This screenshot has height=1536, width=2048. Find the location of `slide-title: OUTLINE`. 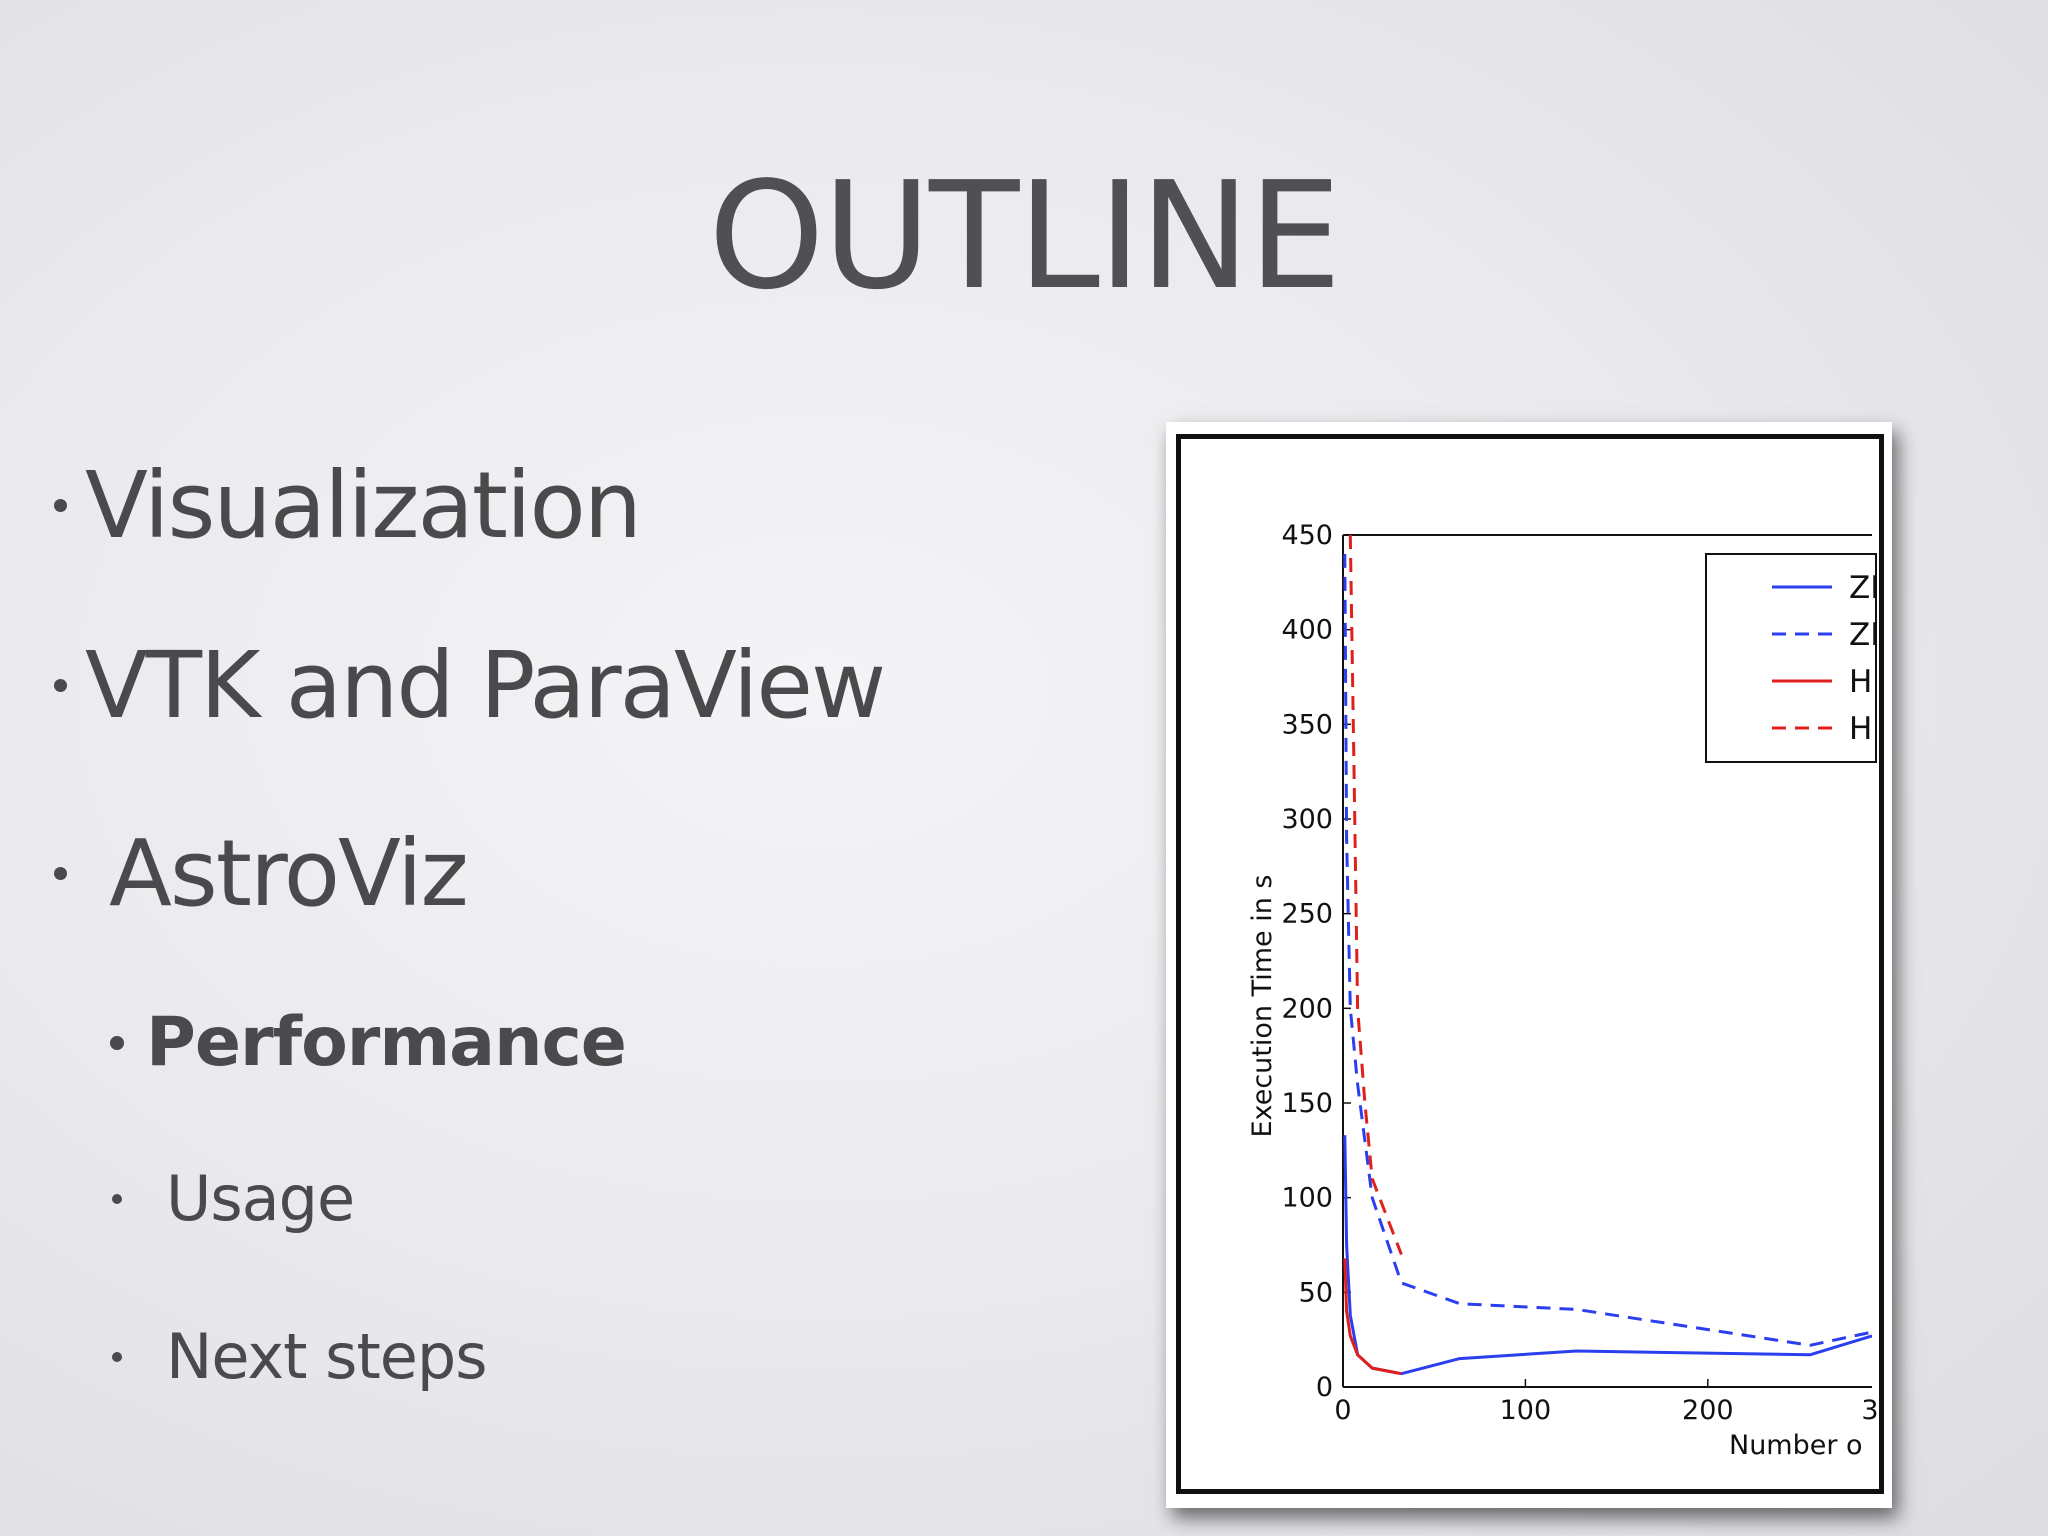

slide-title: OUTLINE is located at coordinates (1025, 236).